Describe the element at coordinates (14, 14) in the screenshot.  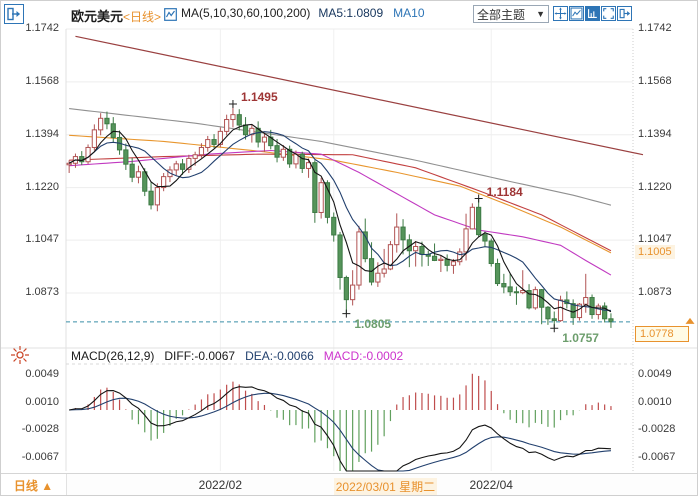
I see `collapse-panel-button` at that location.